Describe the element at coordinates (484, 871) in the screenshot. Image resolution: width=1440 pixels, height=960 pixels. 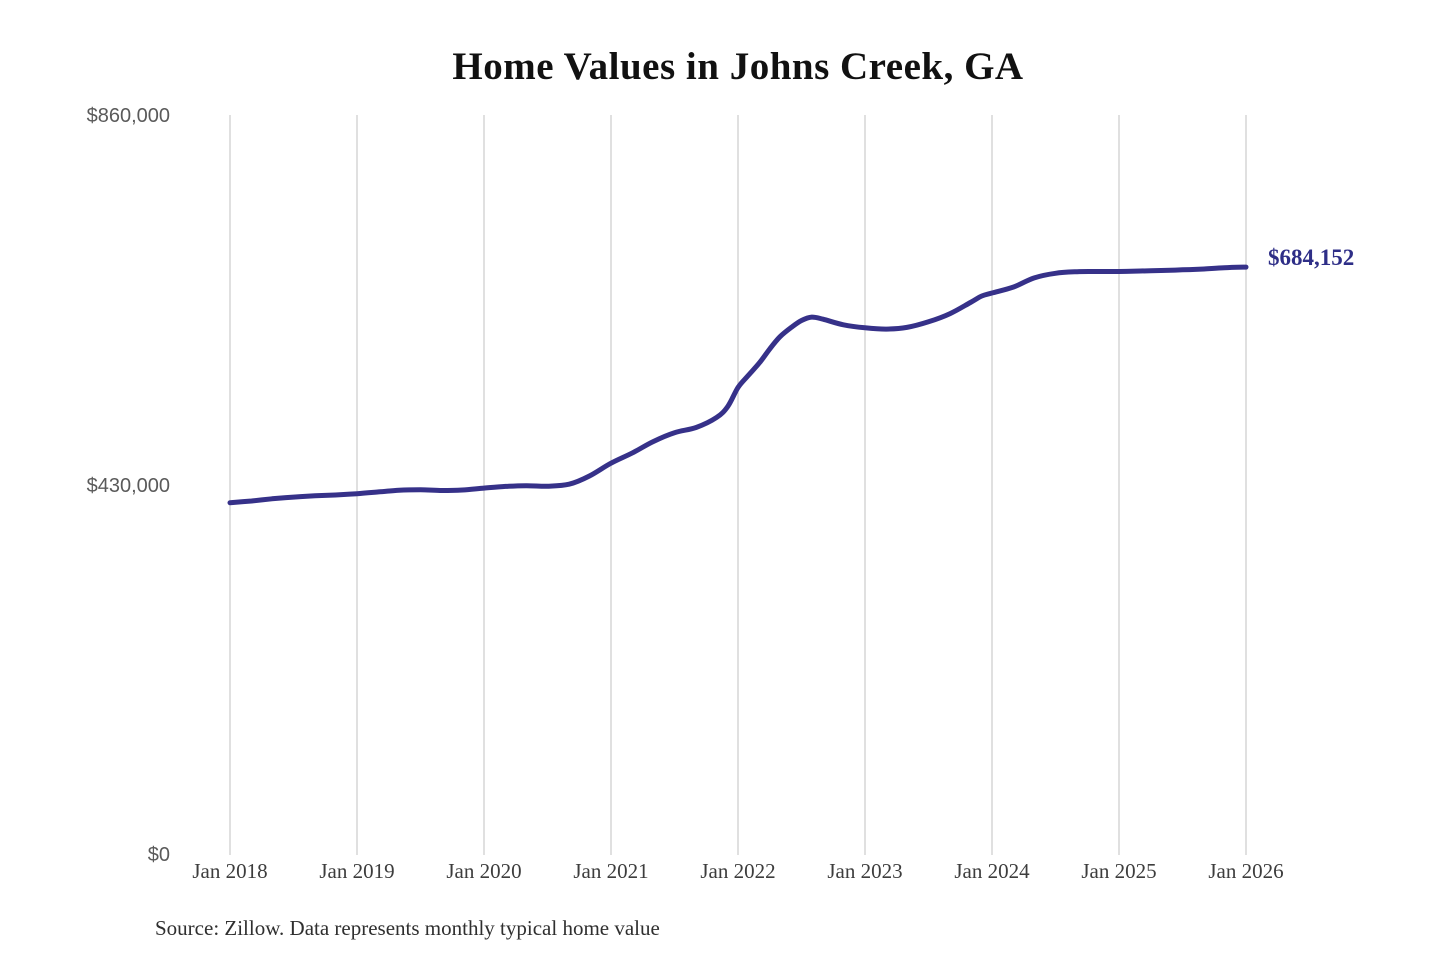
I see `x-tick-label: Jan 2020` at that location.